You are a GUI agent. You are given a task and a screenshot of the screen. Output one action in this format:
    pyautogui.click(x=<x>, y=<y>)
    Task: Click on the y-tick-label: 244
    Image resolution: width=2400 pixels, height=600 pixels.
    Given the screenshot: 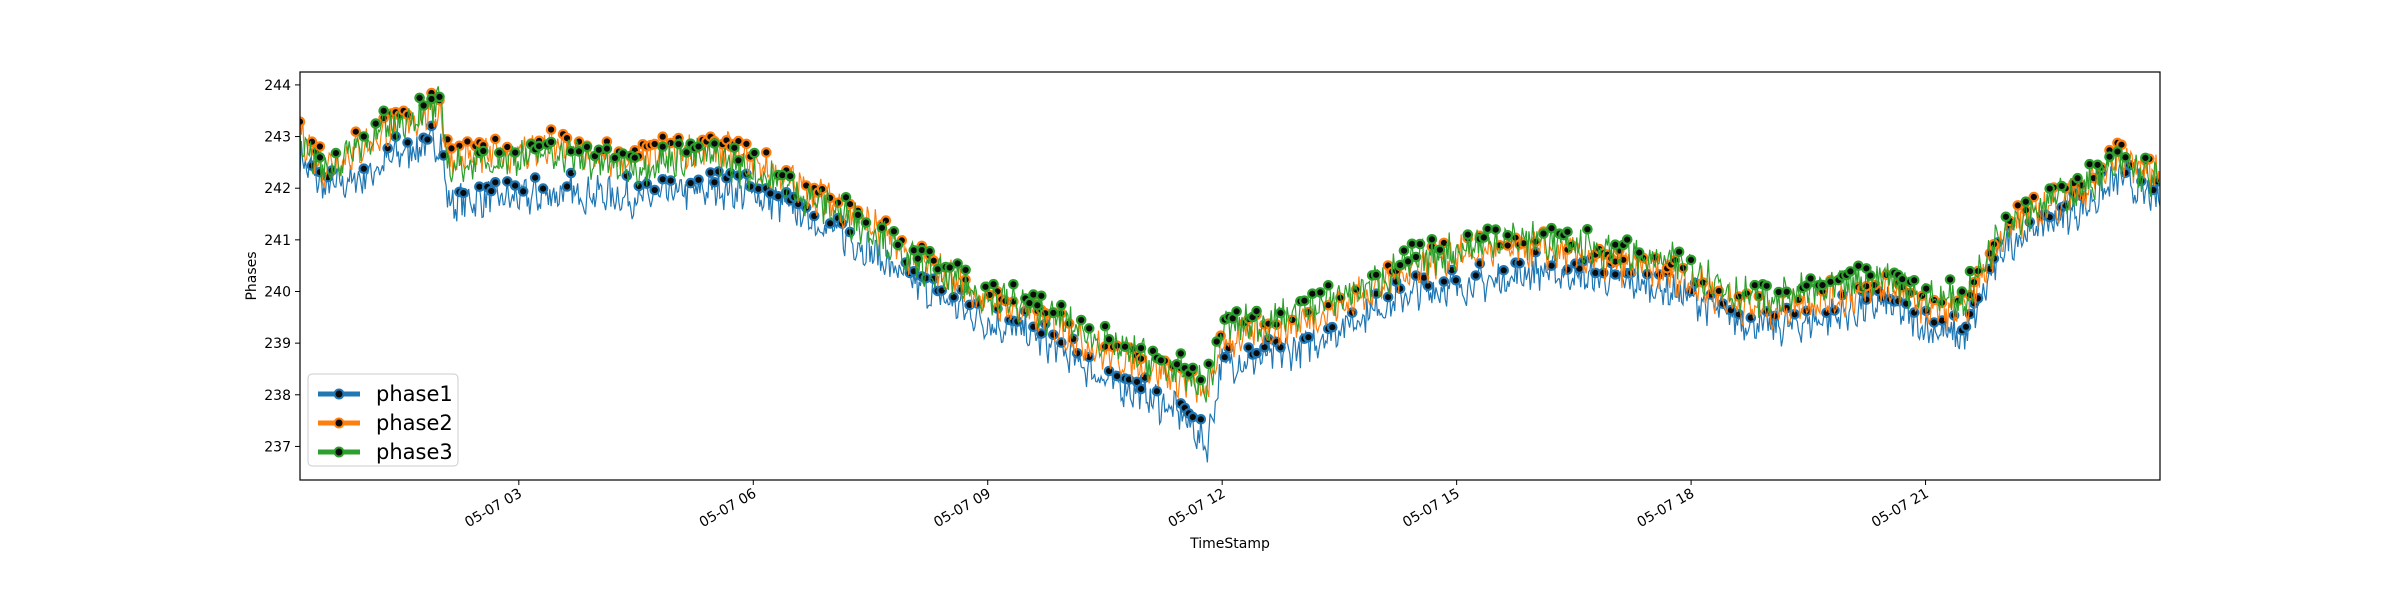 What is the action you would take?
    pyautogui.click(x=277, y=86)
    